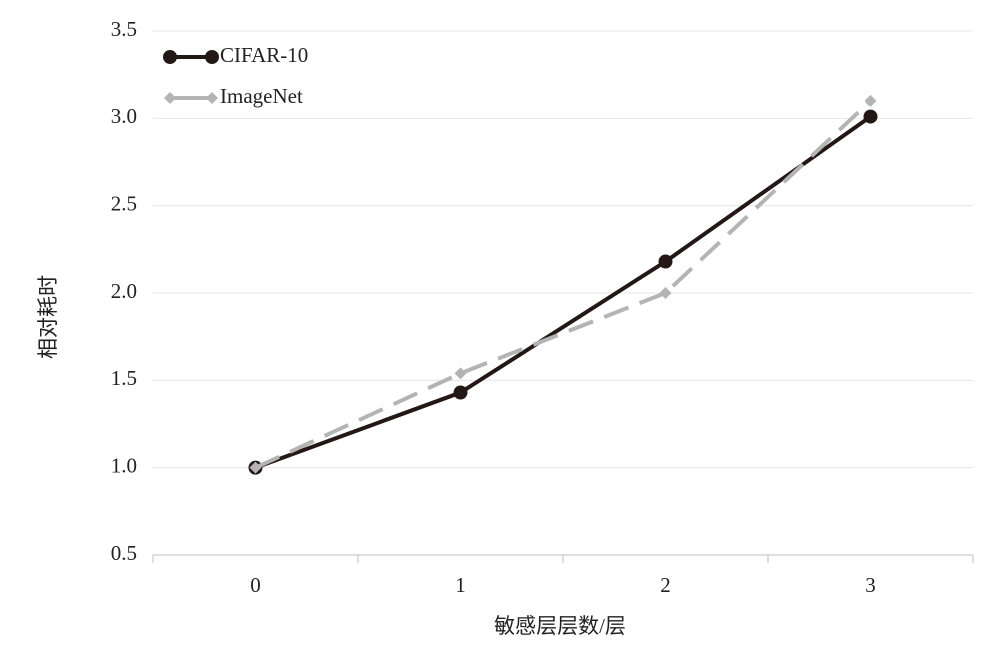 The image size is (999, 657). Describe the element at coordinates (124, 465) in the screenshot. I see `y-tick-label: 1.0` at that location.